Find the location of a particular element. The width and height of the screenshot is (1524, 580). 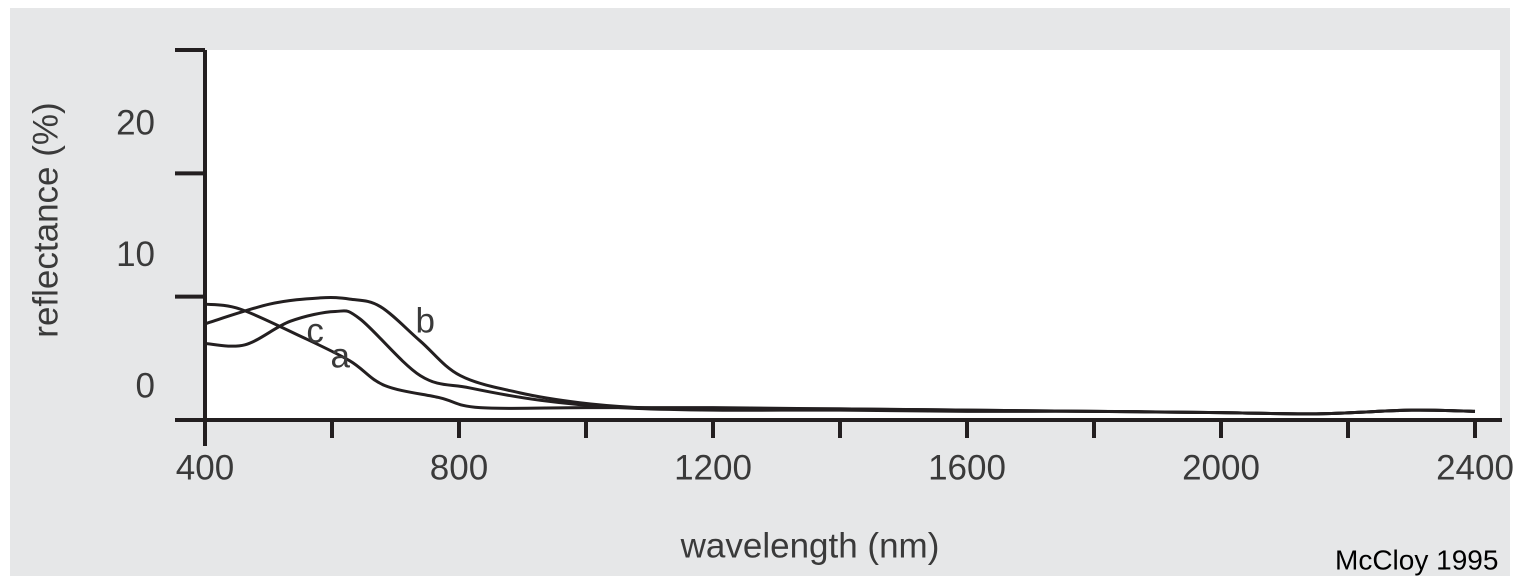

y-tick-label: 10 is located at coordinates (135, 254).